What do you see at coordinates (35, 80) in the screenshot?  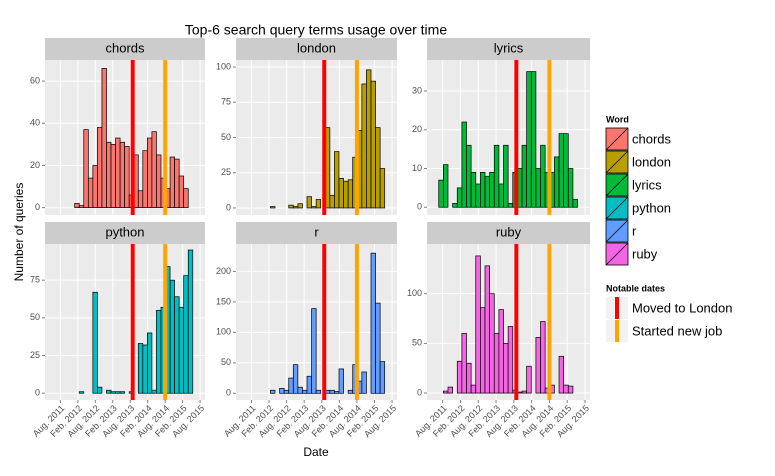 I see `y-tick-label: 60` at bounding box center [35, 80].